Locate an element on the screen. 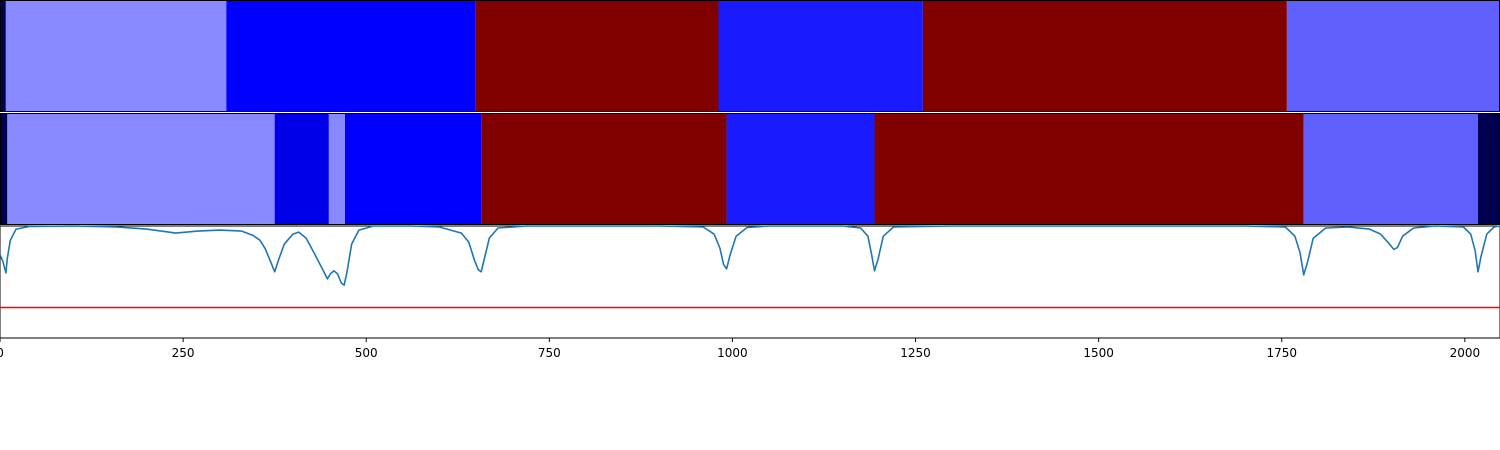 The width and height of the screenshot is (1500, 450). x-tick-label: 0 is located at coordinates (2, 353).